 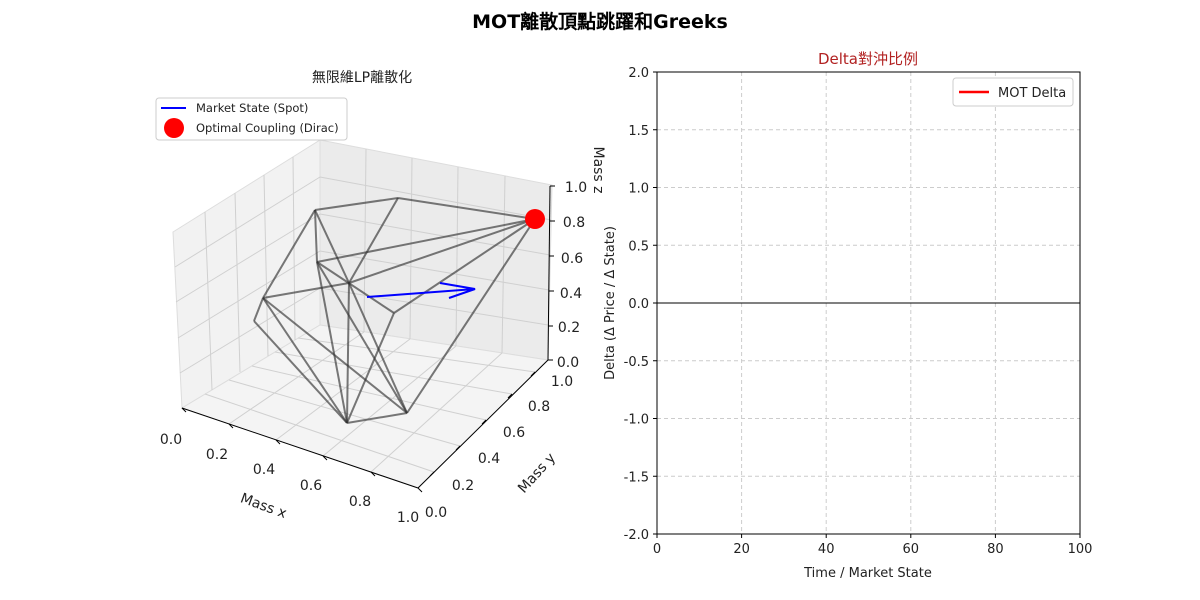 What do you see at coordinates (911, 549) in the screenshot?
I see `x-tick-label: 60` at bounding box center [911, 549].